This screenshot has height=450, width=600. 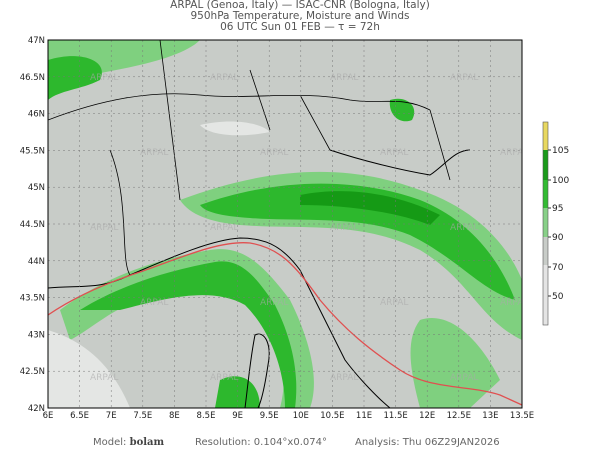 I want to click on lon-label: 12E, so click(x=427, y=416).